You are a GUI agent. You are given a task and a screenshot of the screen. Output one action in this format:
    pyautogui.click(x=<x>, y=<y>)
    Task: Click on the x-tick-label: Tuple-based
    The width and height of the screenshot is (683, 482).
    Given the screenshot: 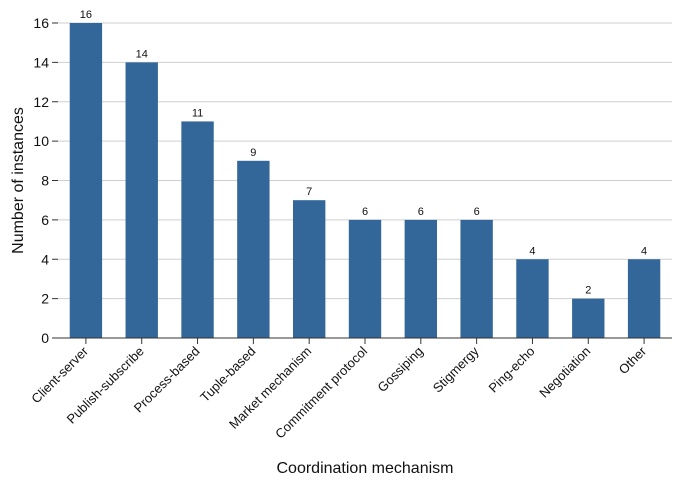 What is the action you would take?
    pyautogui.click(x=227, y=374)
    